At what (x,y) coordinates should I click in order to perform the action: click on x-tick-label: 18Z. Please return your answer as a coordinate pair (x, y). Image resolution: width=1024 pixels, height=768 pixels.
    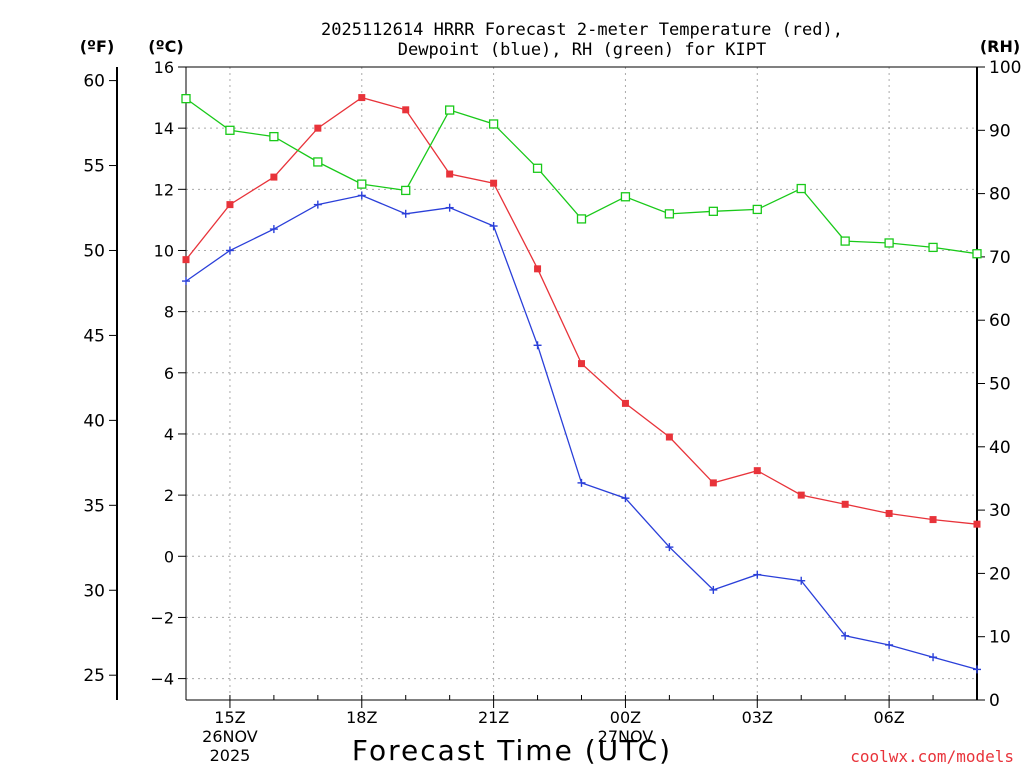
    Looking at the image, I should click on (361, 717).